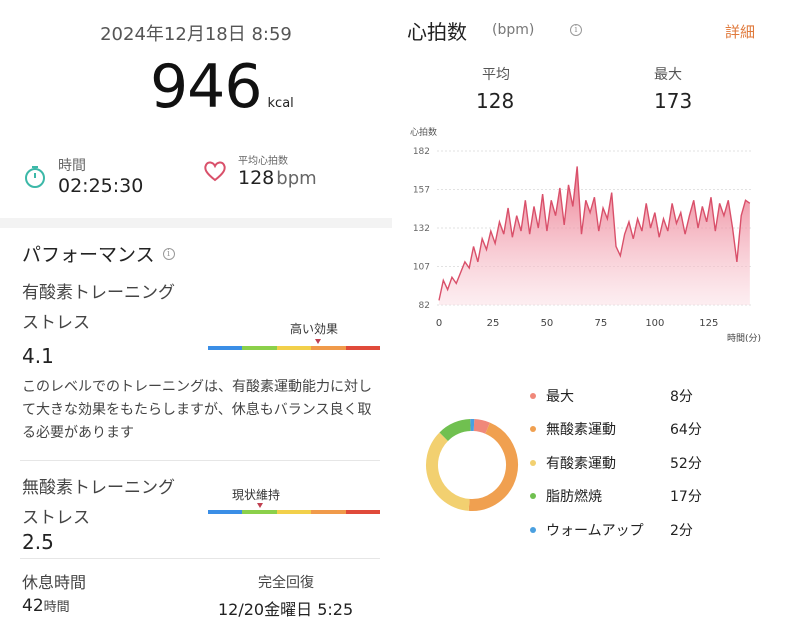 Image resolution: width=800 pixels, height=633 pixels. I want to click on x-tick-label: 25, so click(493, 323).